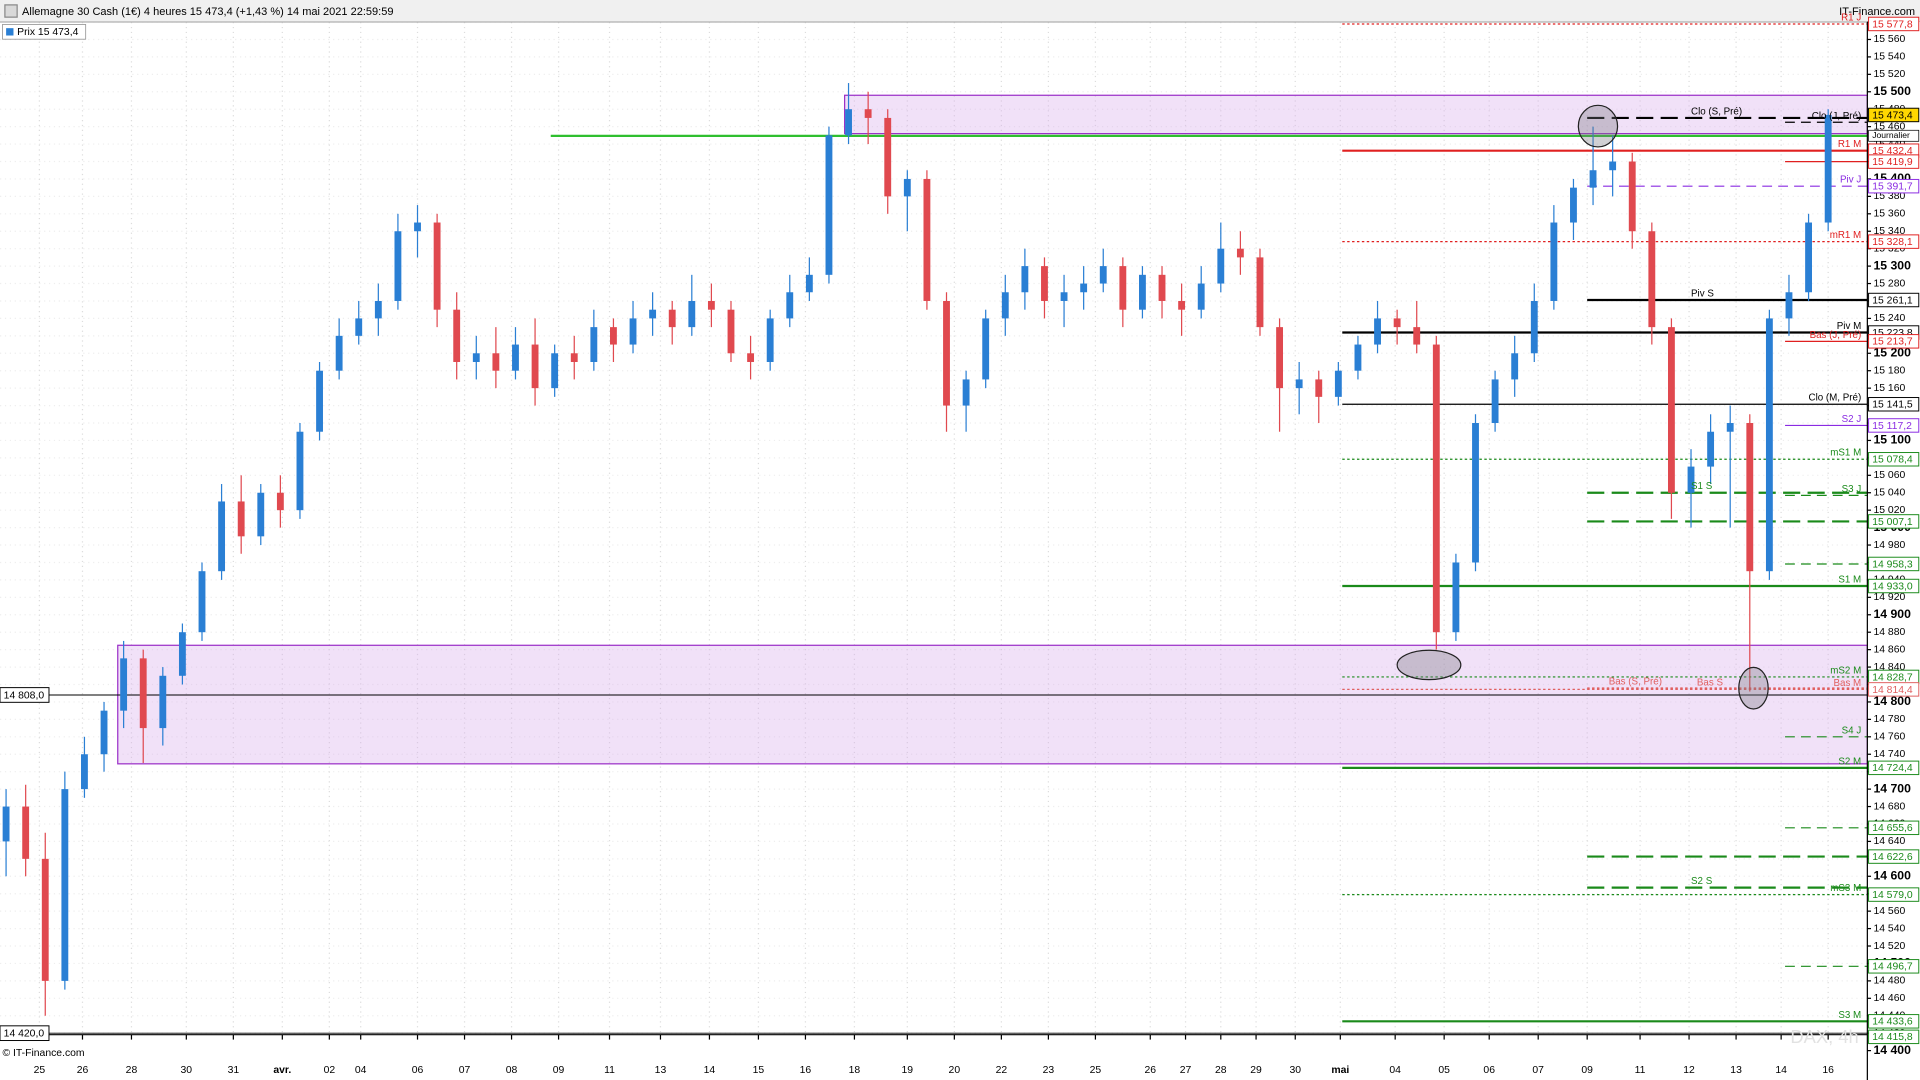 Image resolution: width=1920 pixels, height=1080 pixels. What do you see at coordinates (1889, 388) in the screenshot?
I see `y-tick-label: 15 160` at bounding box center [1889, 388].